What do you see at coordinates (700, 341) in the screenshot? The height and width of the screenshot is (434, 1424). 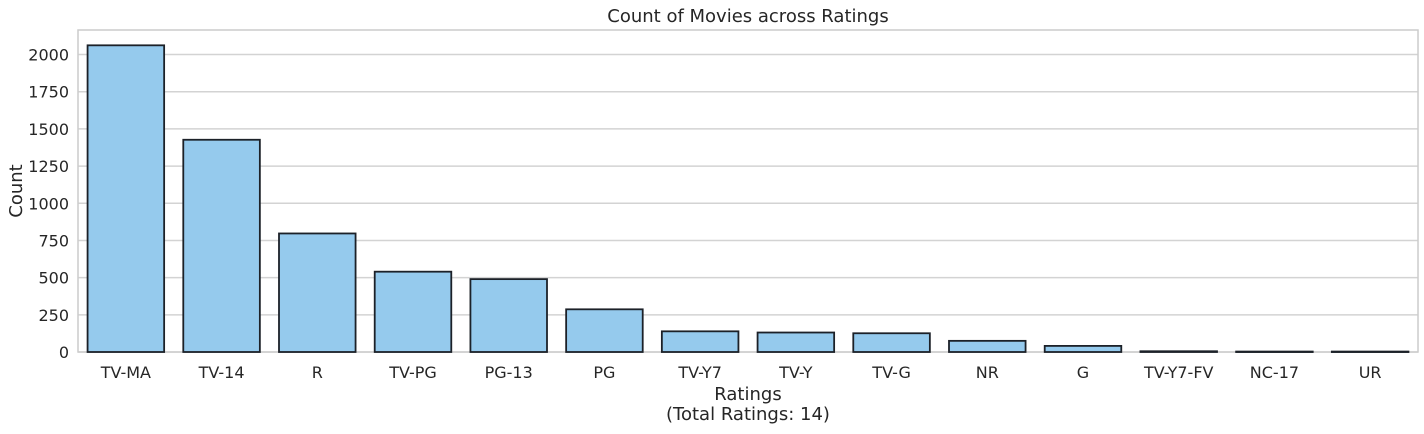 I see `bar-tv-y7` at bounding box center [700, 341].